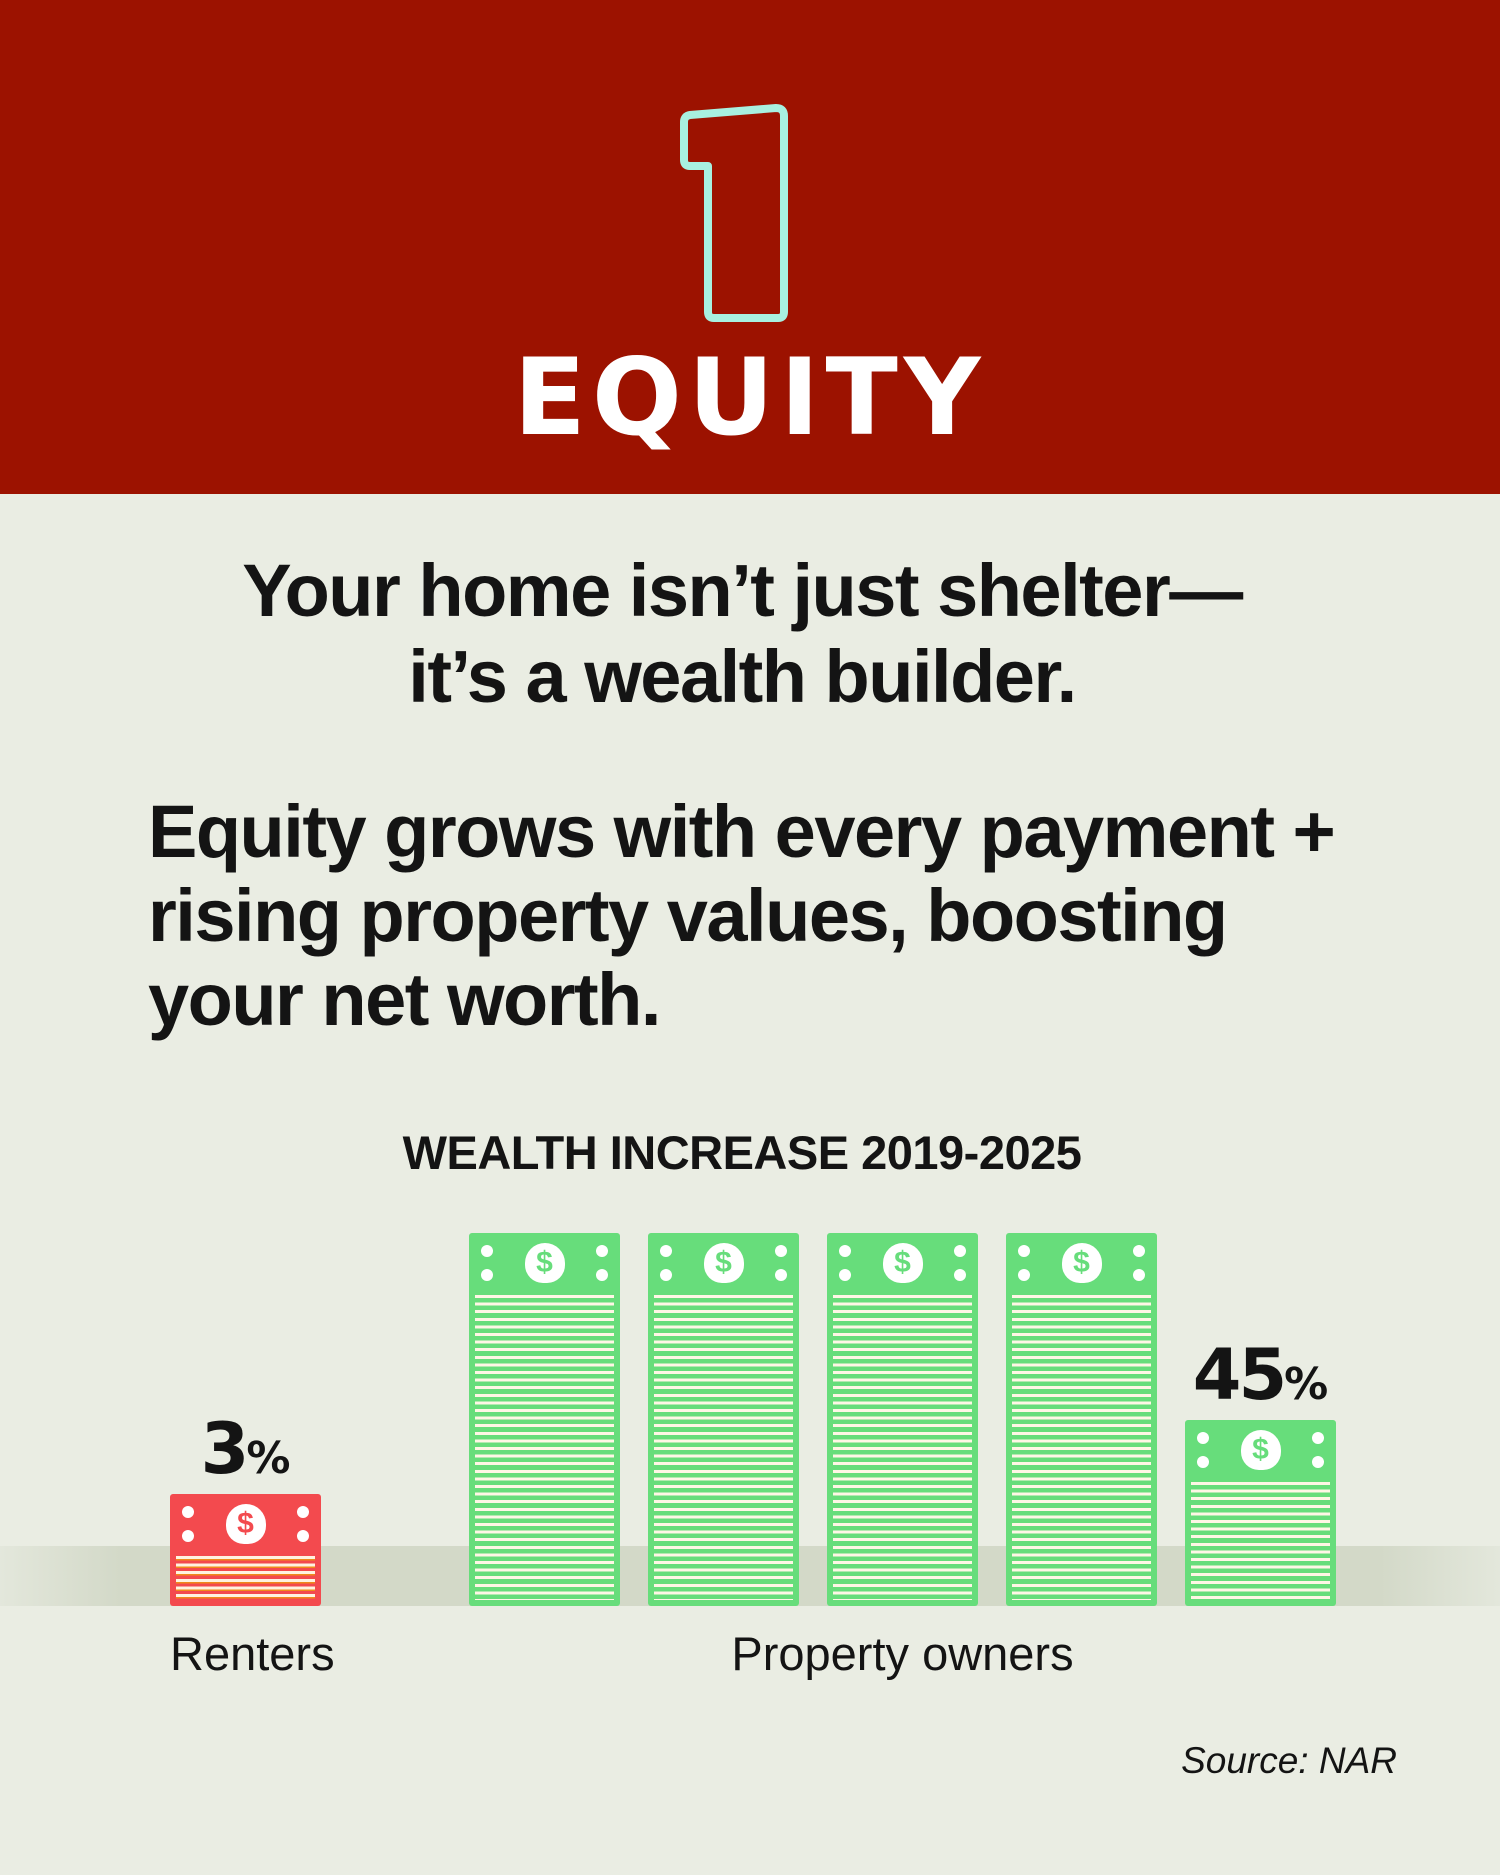 This screenshot has height=1875, width=1500. Describe the element at coordinates (742, 676) in the screenshot. I see `headline-line-2: it’s a wealth builder.` at that location.